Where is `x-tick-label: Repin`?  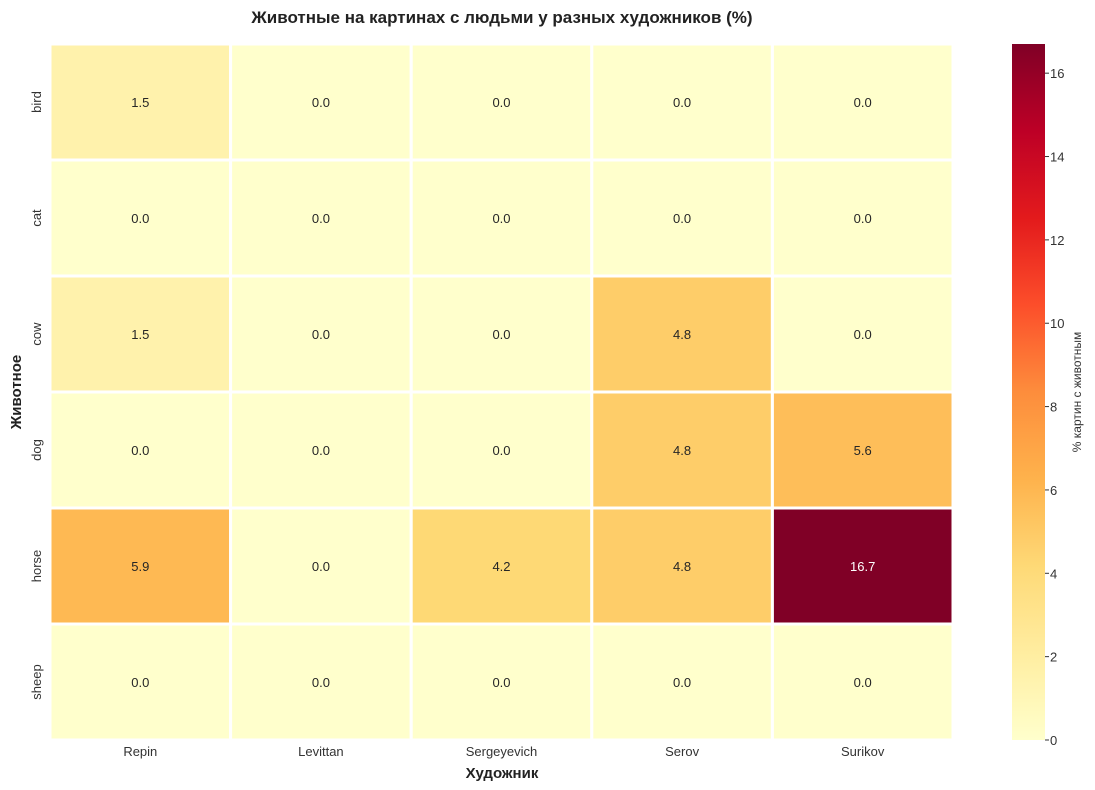 x-tick-label: Repin is located at coordinates (140, 751).